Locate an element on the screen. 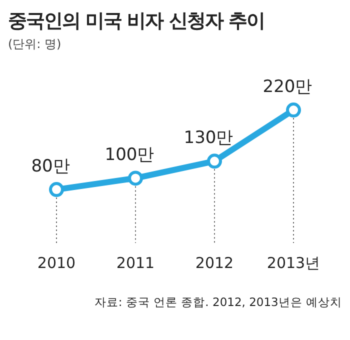 The height and width of the screenshot is (340, 350). data-label: 220만 is located at coordinates (287, 86).